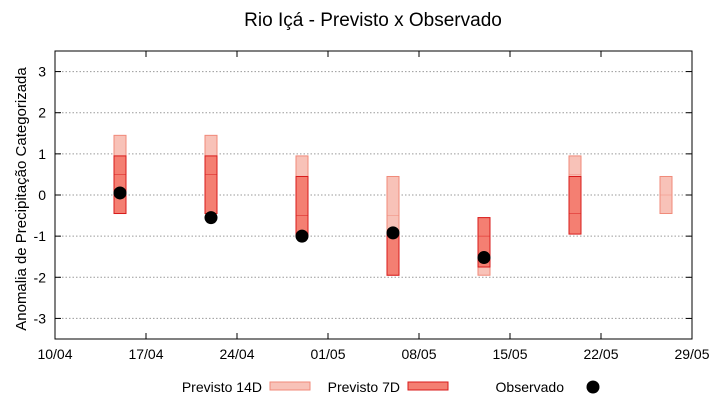  I want to click on x-tick-label: 15/05, so click(509, 354).